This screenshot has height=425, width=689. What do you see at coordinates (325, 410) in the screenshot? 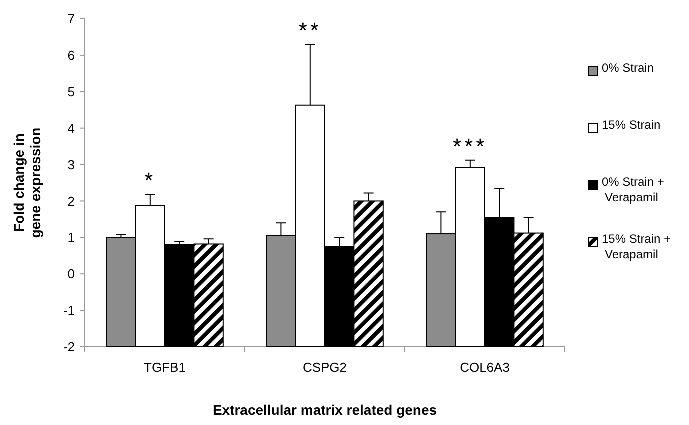
I see `x-axis-title: Extracellular matrix related genes` at bounding box center [325, 410].